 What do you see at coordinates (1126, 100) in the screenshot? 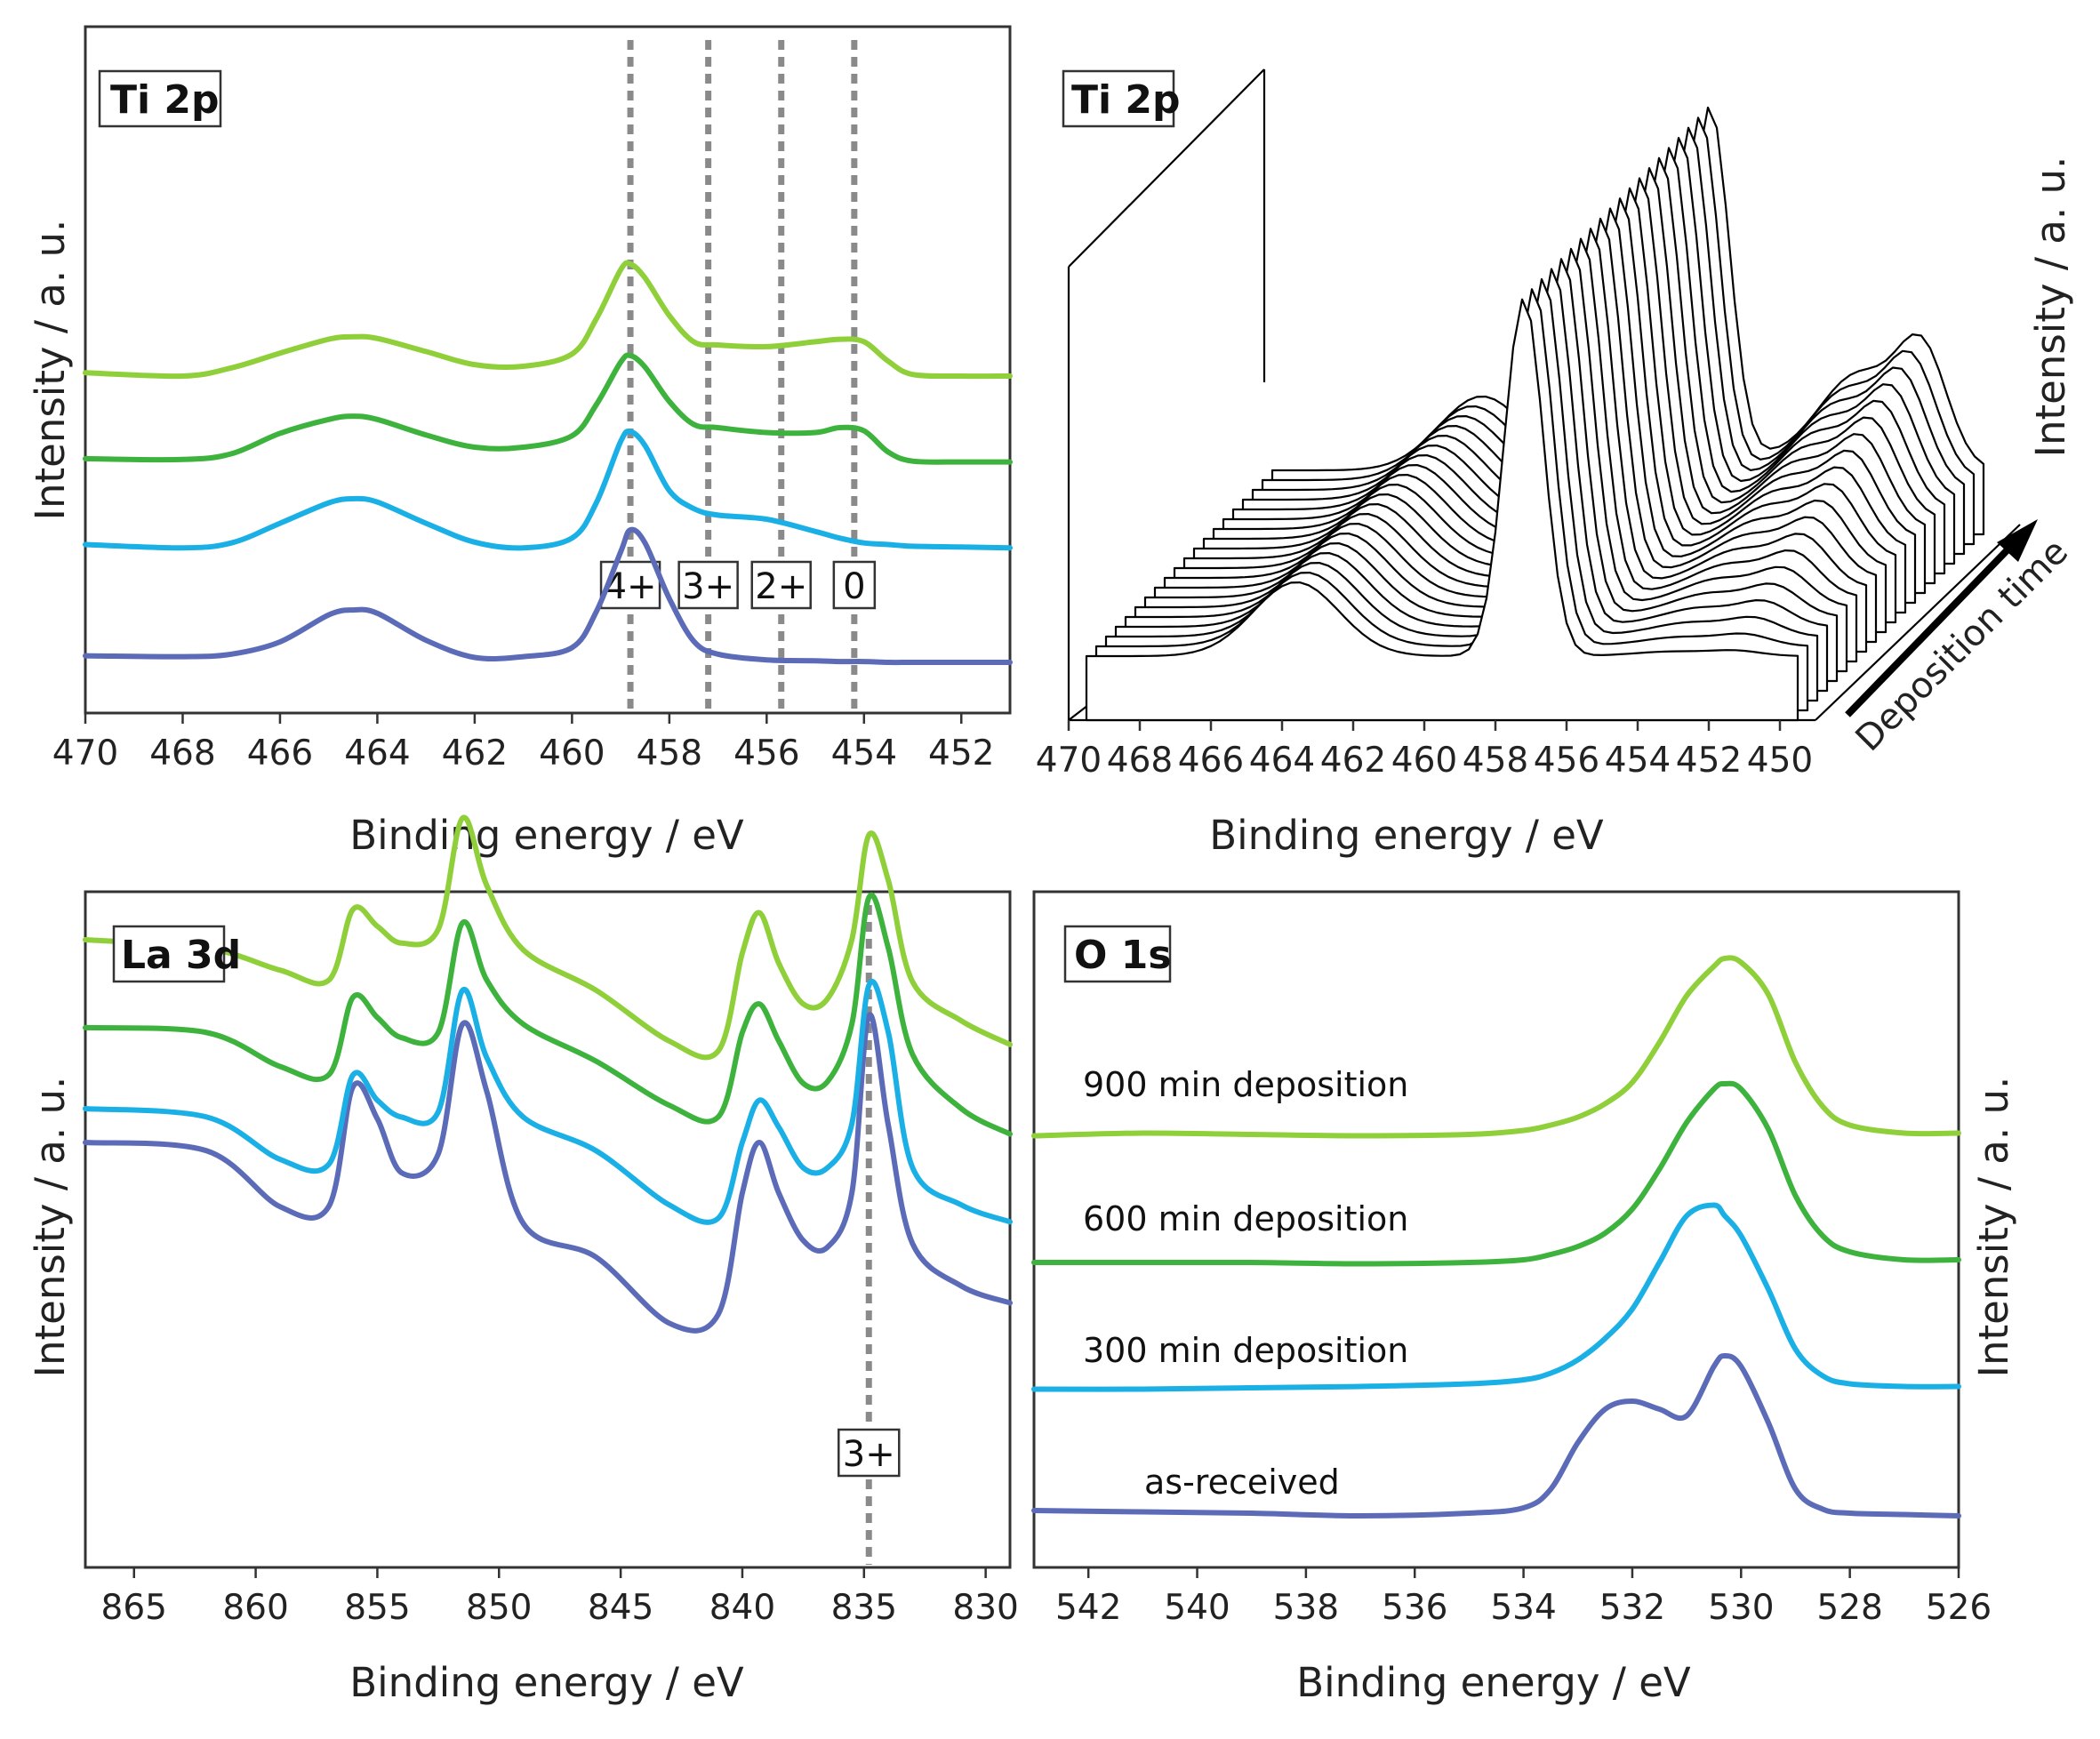
I see `waterfall-panel-label: Ti 2p` at bounding box center [1126, 100].